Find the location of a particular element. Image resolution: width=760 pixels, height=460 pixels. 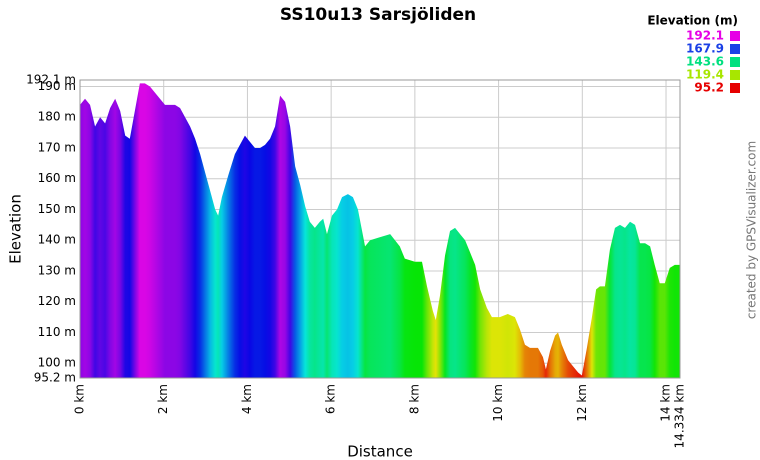

y-tick-label: 110 m is located at coordinates (57, 332).